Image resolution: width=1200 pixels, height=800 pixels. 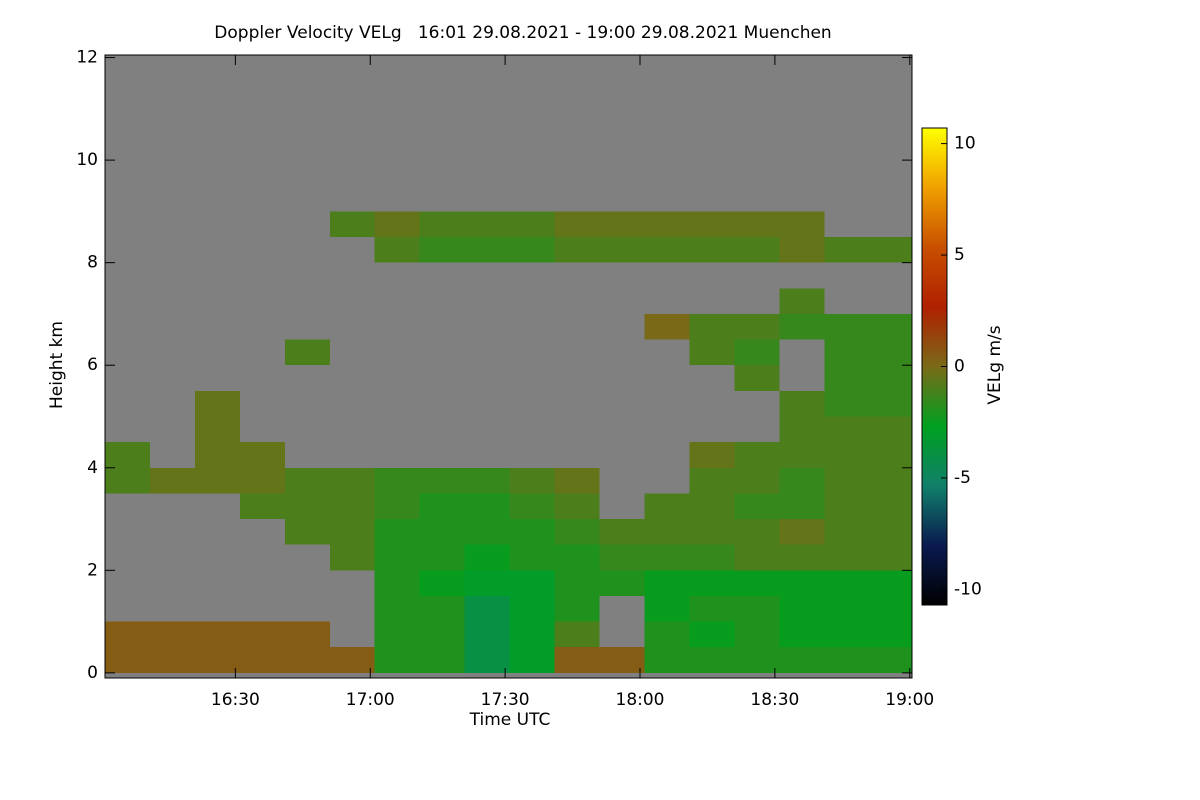 What do you see at coordinates (510, 720) in the screenshot?
I see `x-axis-label: Time UTC` at bounding box center [510, 720].